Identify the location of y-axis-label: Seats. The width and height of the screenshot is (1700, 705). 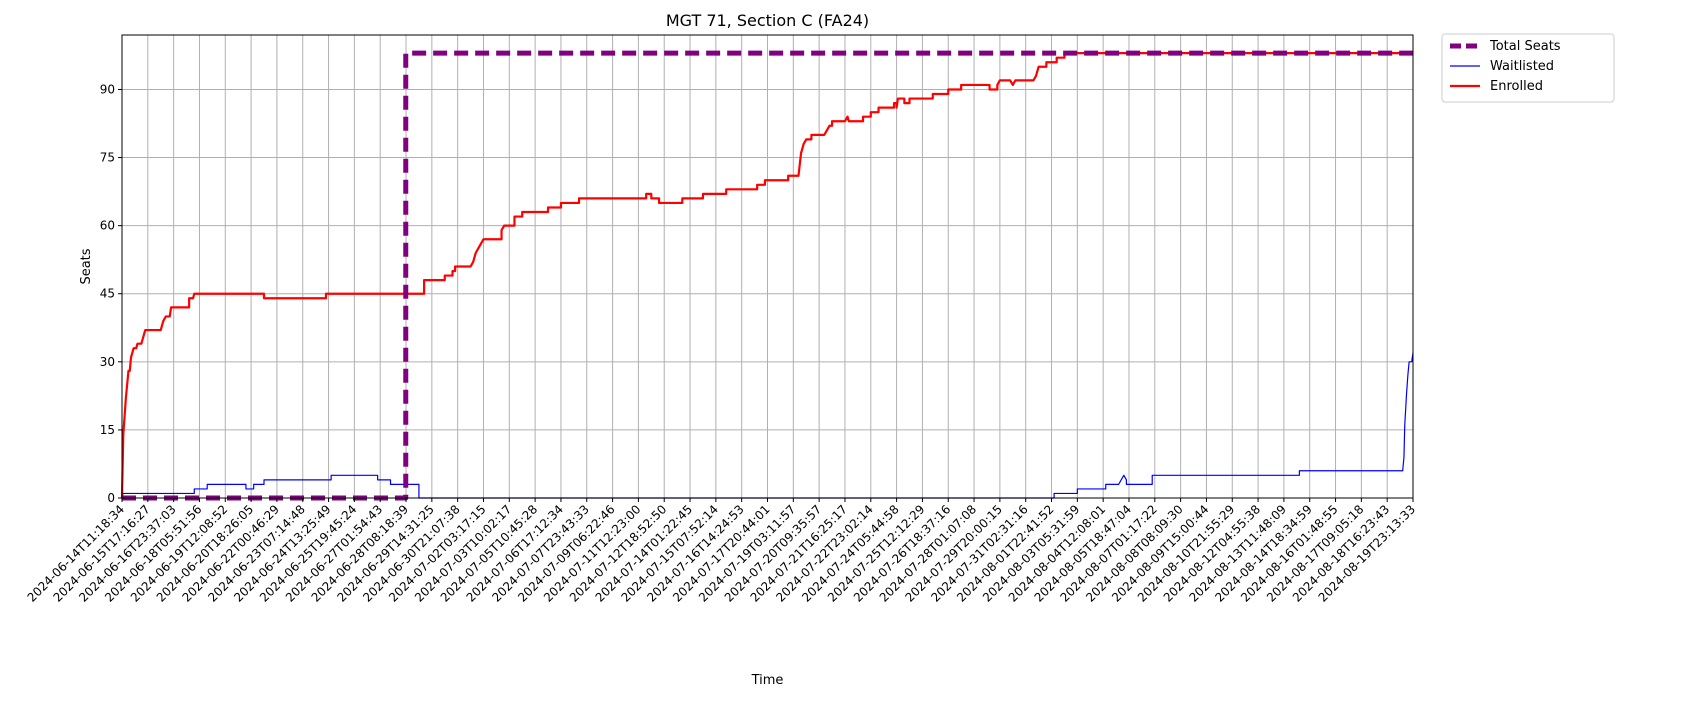
(86, 266).